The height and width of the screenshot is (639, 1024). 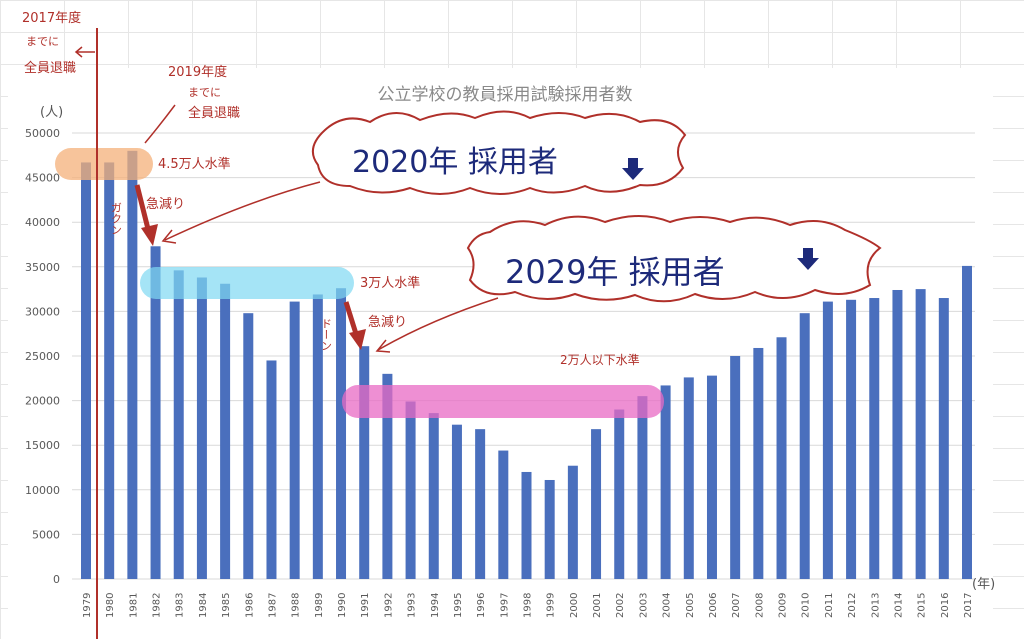 What do you see at coordinates (596, 504) in the screenshot?
I see `bar-2001` at bounding box center [596, 504].